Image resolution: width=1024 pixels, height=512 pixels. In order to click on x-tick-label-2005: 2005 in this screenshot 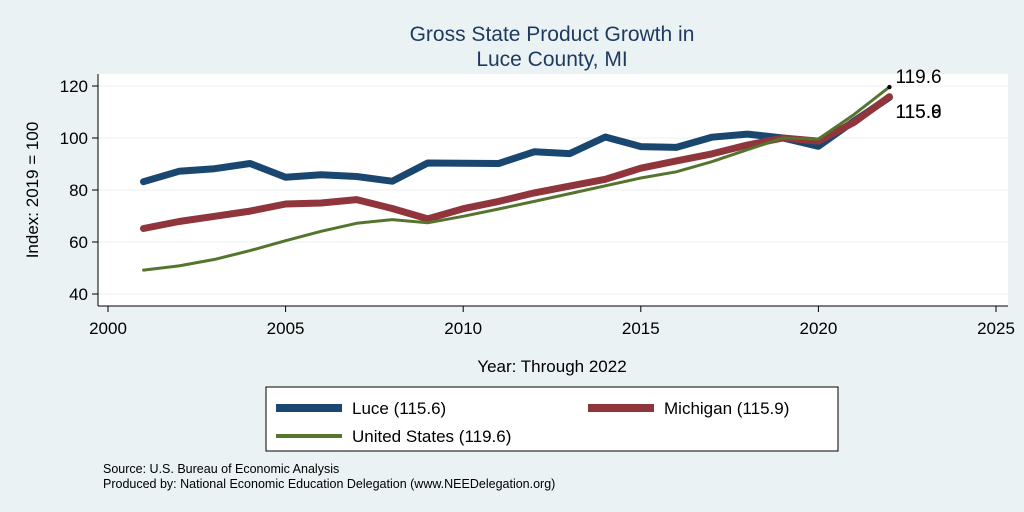, I will do `click(286, 328)`.